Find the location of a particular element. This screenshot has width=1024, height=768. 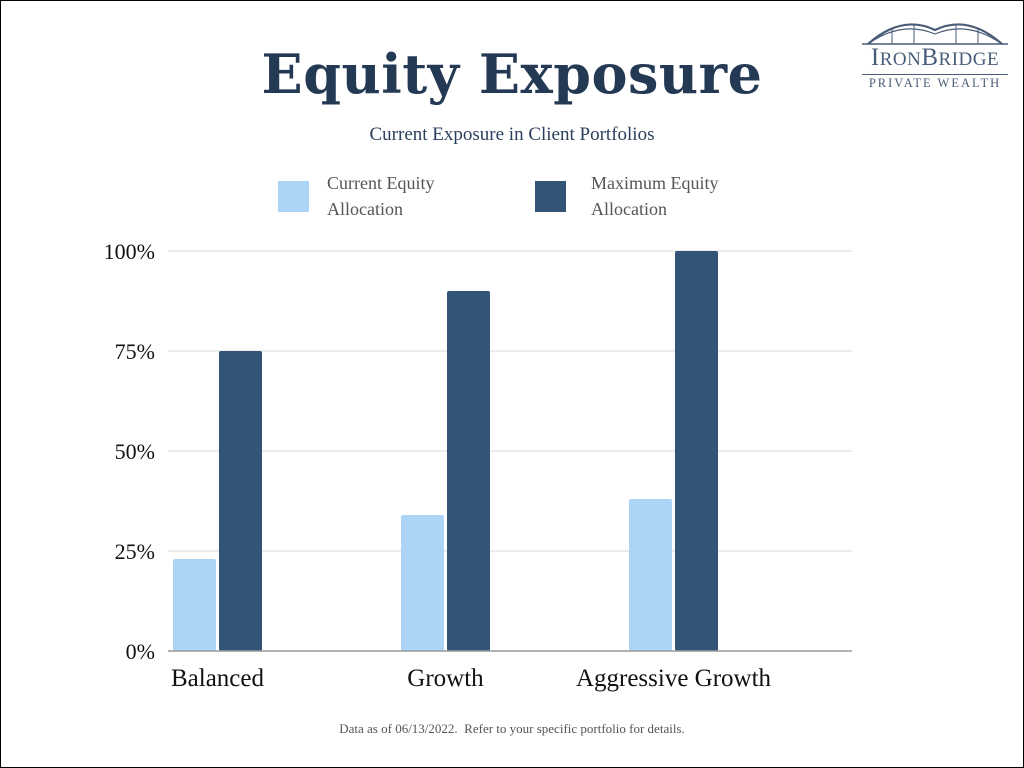

chart-title: Equity Exposure is located at coordinates (512, 74).